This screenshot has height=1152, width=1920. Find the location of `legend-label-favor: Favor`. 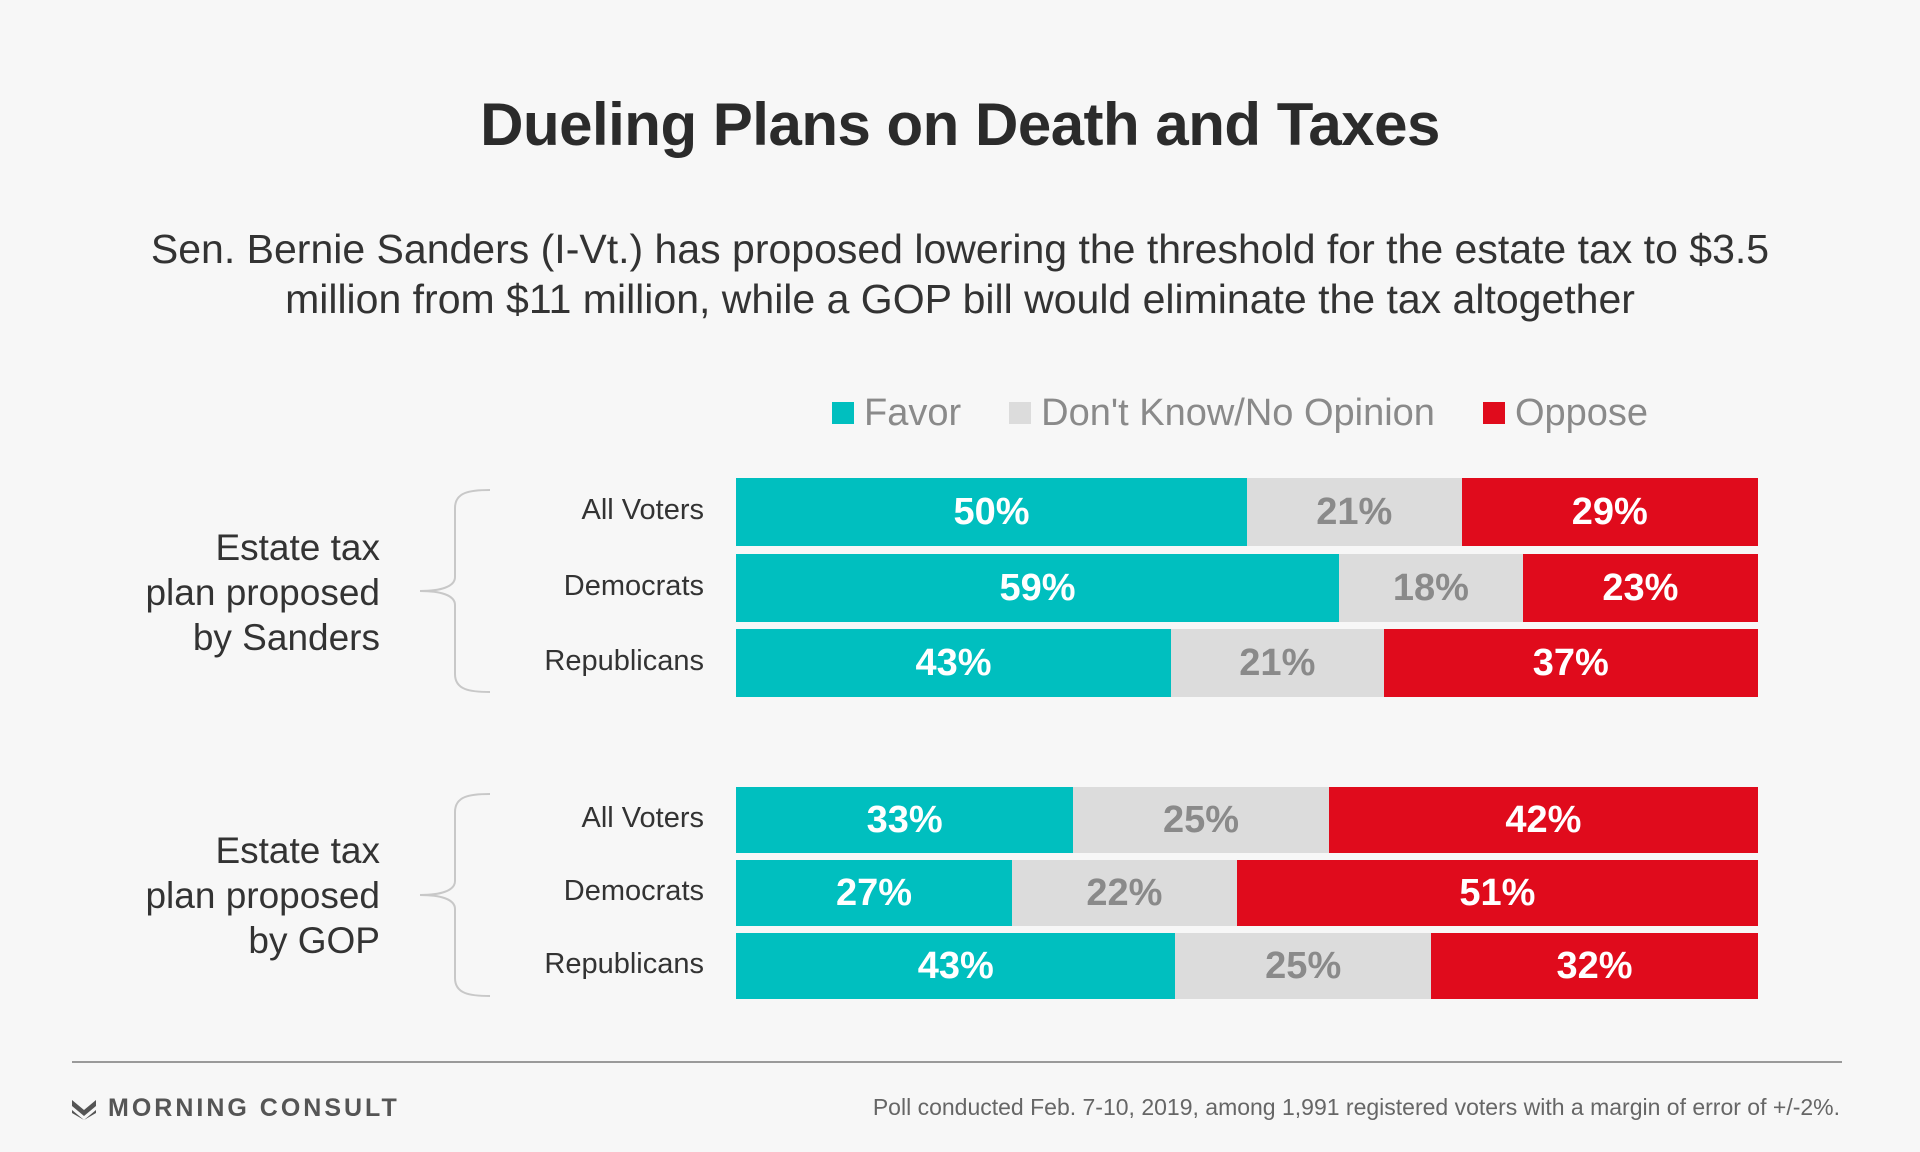

legend-label-favor: Favor is located at coordinates (913, 412).